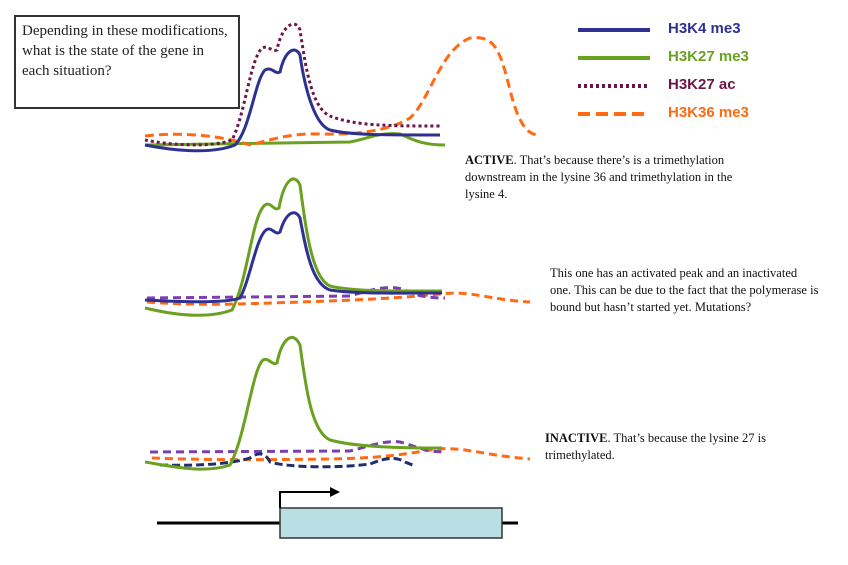 This screenshot has height=565, width=848. What do you see at coordinates (702, 84) in the screenshot?
I see `legend-h3k27ac: H3K27 ac` at bounding box center [702, 84].